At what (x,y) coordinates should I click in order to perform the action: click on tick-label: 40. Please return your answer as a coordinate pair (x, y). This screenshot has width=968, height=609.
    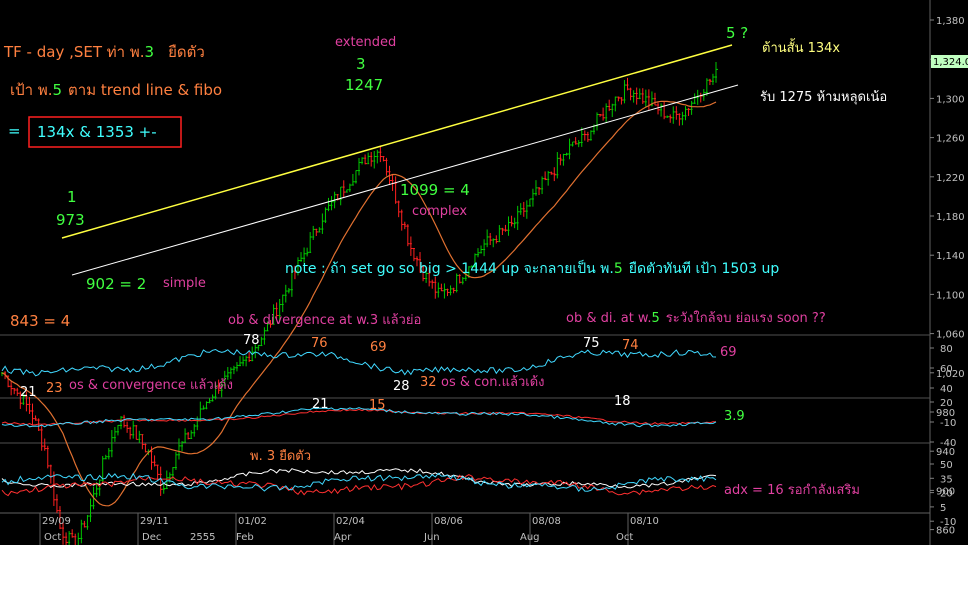
    Looking at the image, I should click on (946, 389).